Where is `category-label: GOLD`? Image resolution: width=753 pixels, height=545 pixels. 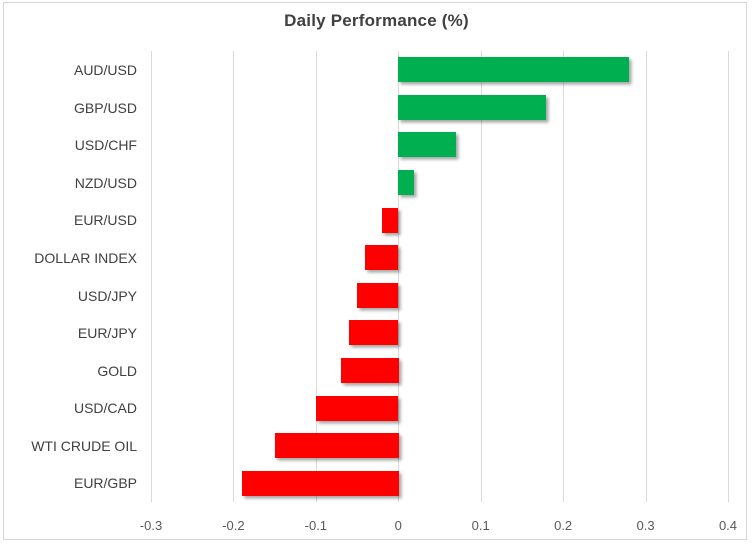
category-label: GOLD is located at coordinates (117, 371).